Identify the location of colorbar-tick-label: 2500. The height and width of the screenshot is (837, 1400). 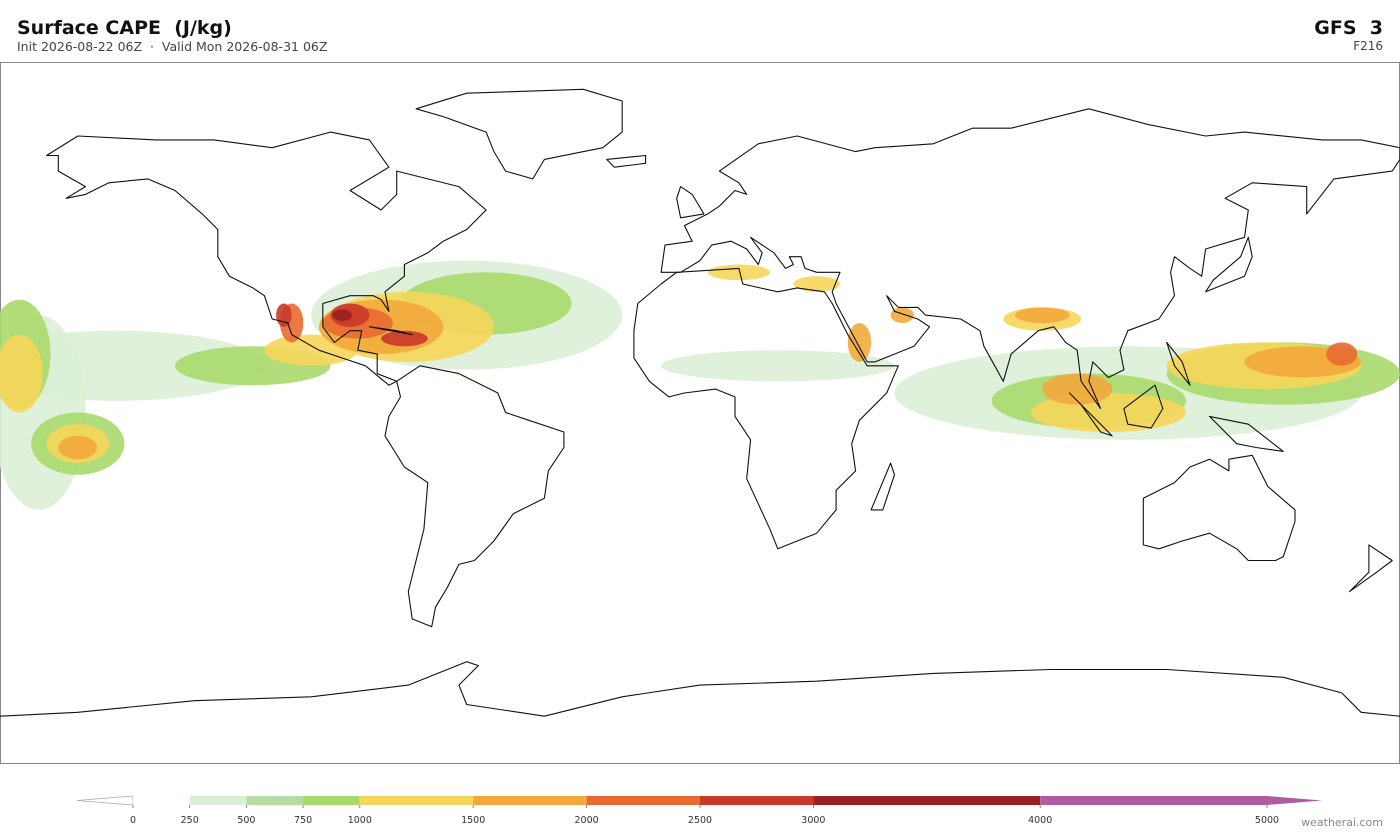
(700, 820).